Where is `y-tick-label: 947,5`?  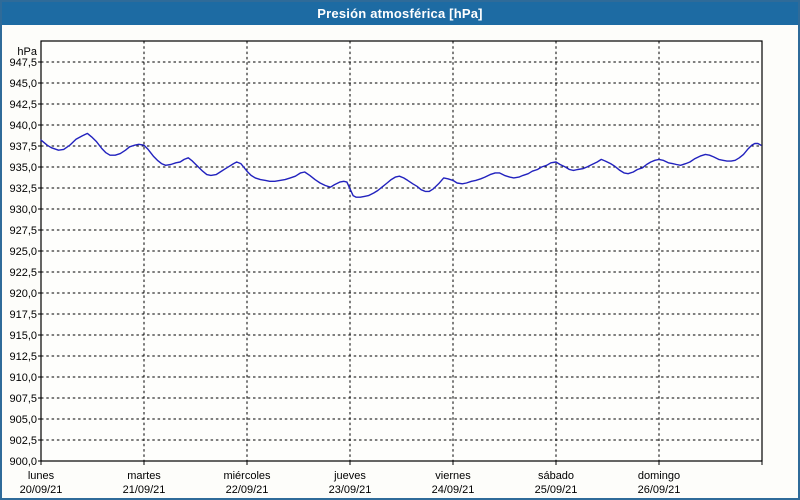
y-tick-label: 947,5 is located at coordinates (23, 63).